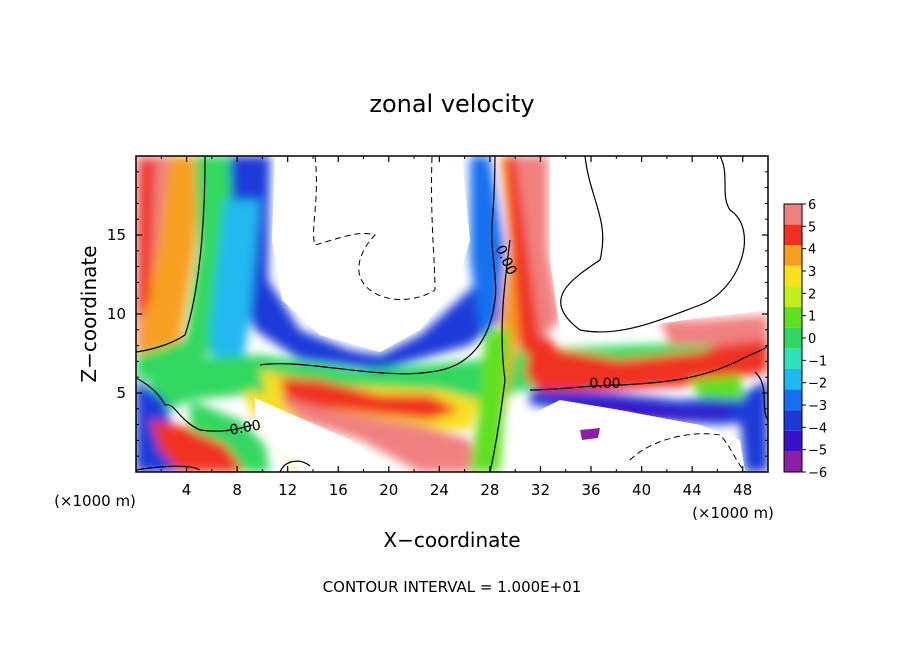  What do you see at coordinates (742, 490) in the screenshot?
I see `x-tick-label: 48` at bounding box center [742, 490].